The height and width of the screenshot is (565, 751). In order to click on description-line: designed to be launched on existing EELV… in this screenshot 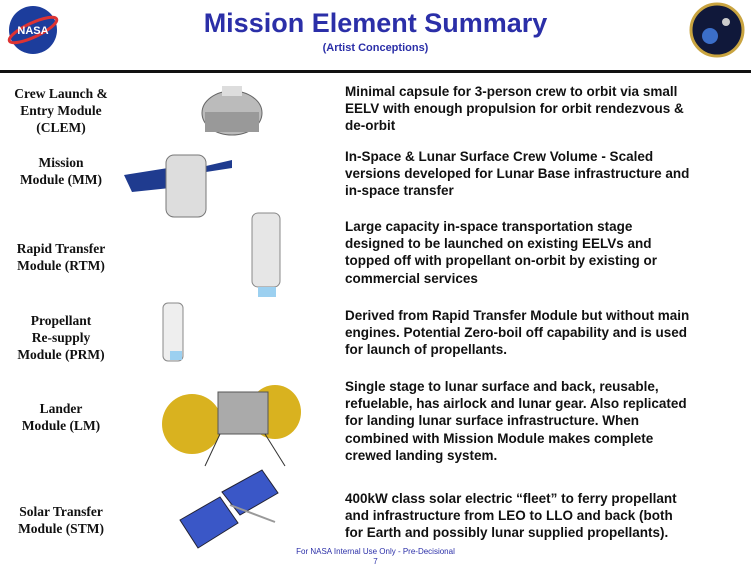, I will do `click(498, 244)`.